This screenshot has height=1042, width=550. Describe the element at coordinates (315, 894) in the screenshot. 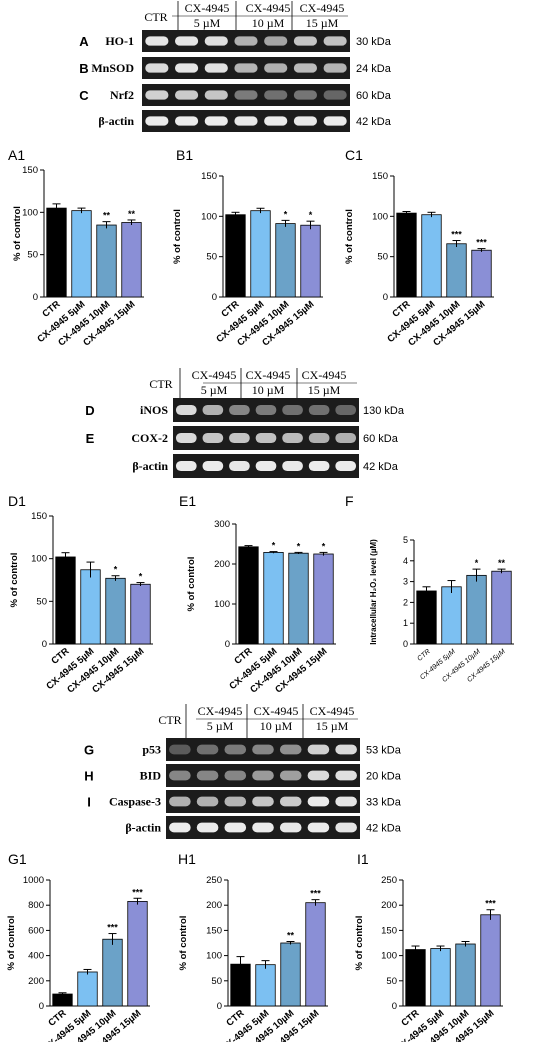

I see `significance-marker: ***` at that location.